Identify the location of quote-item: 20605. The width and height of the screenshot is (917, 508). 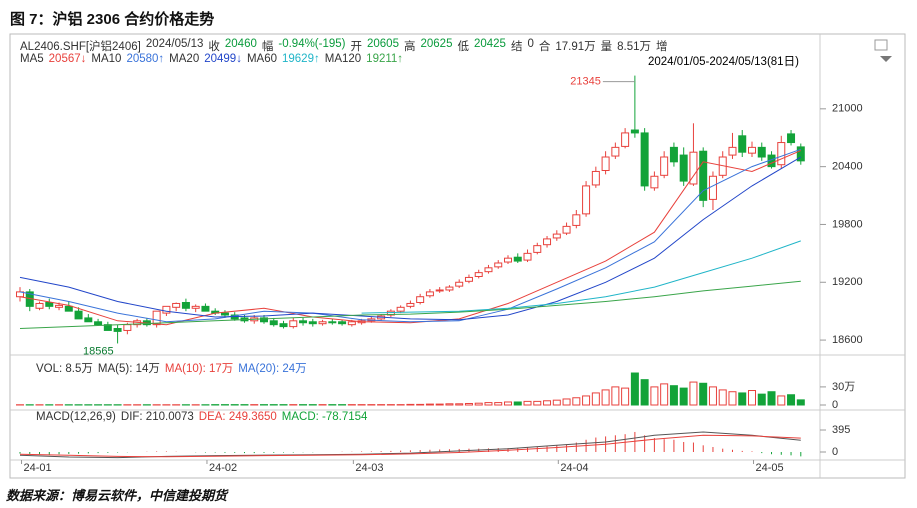
(383, 44).